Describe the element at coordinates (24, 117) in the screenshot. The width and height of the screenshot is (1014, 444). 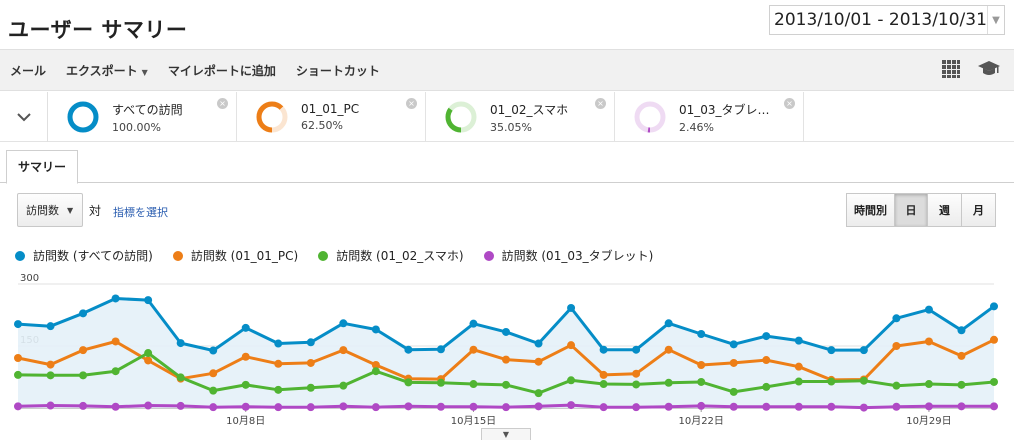
I see `segment-toggle` at that location.